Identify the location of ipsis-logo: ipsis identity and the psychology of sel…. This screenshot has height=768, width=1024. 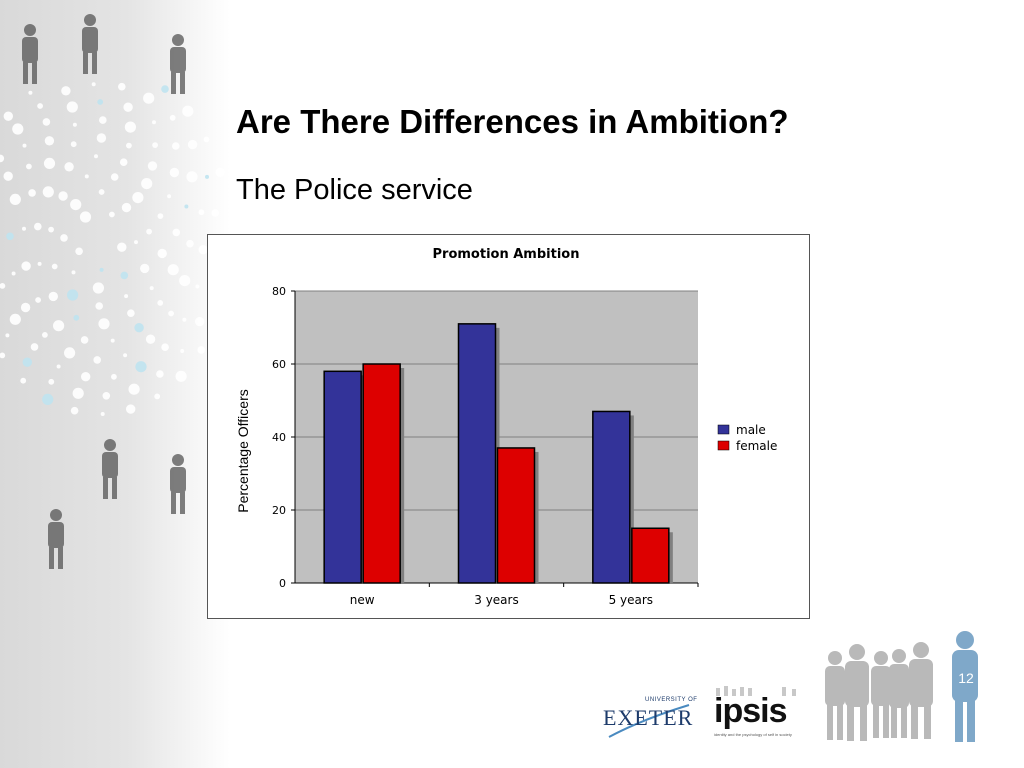
(758, 714).